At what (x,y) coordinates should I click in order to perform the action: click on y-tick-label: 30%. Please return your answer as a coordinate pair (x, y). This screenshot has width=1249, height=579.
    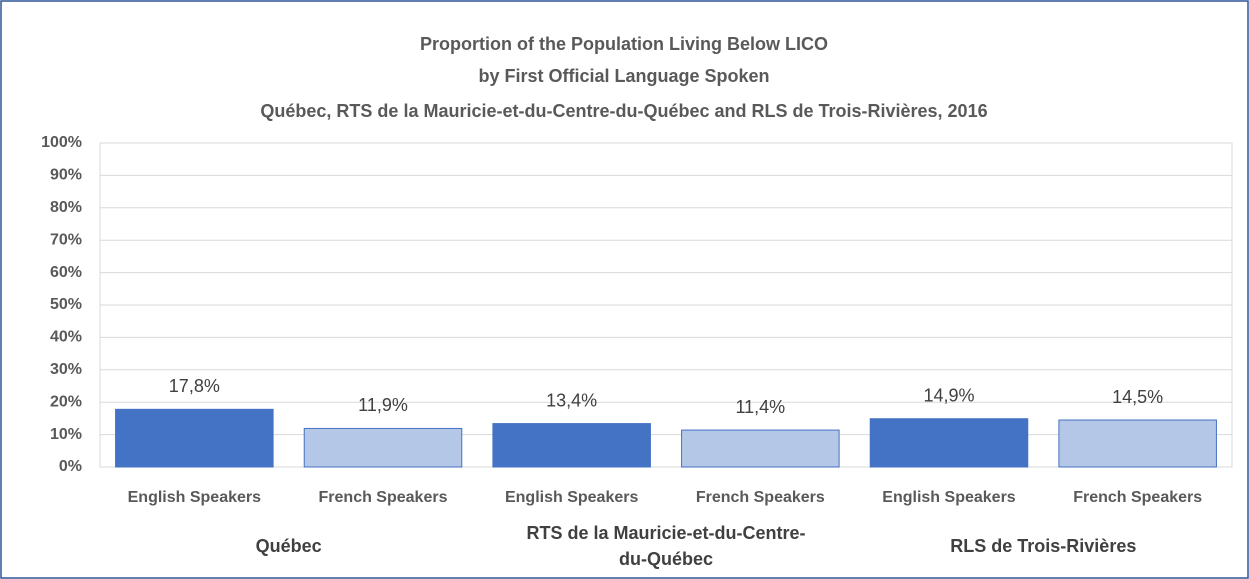
    Looking at the image, I should click on (66, 369).